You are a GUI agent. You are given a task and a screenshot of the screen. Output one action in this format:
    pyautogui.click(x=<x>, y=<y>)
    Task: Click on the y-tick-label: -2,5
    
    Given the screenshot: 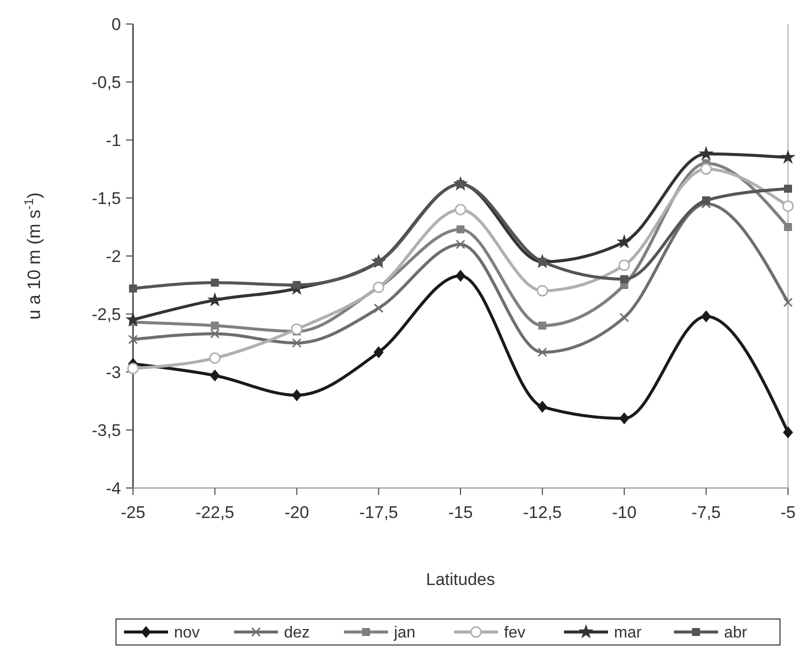 What is the action you would take?
    pyautogui.click(x=106, y=314)
    